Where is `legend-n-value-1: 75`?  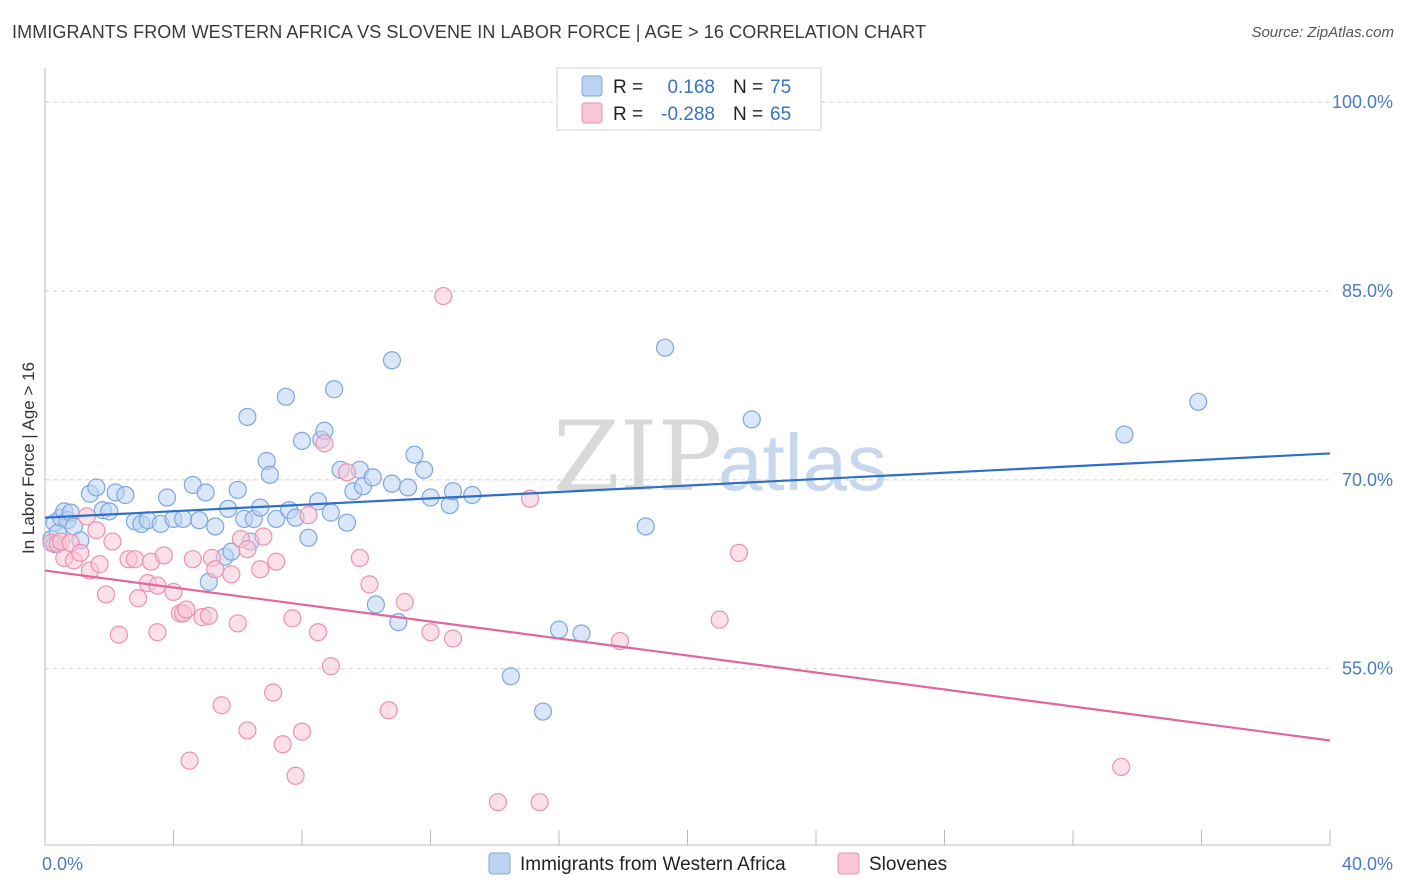 legend-n-value-1: 75 is located at coordinates (780, 87).